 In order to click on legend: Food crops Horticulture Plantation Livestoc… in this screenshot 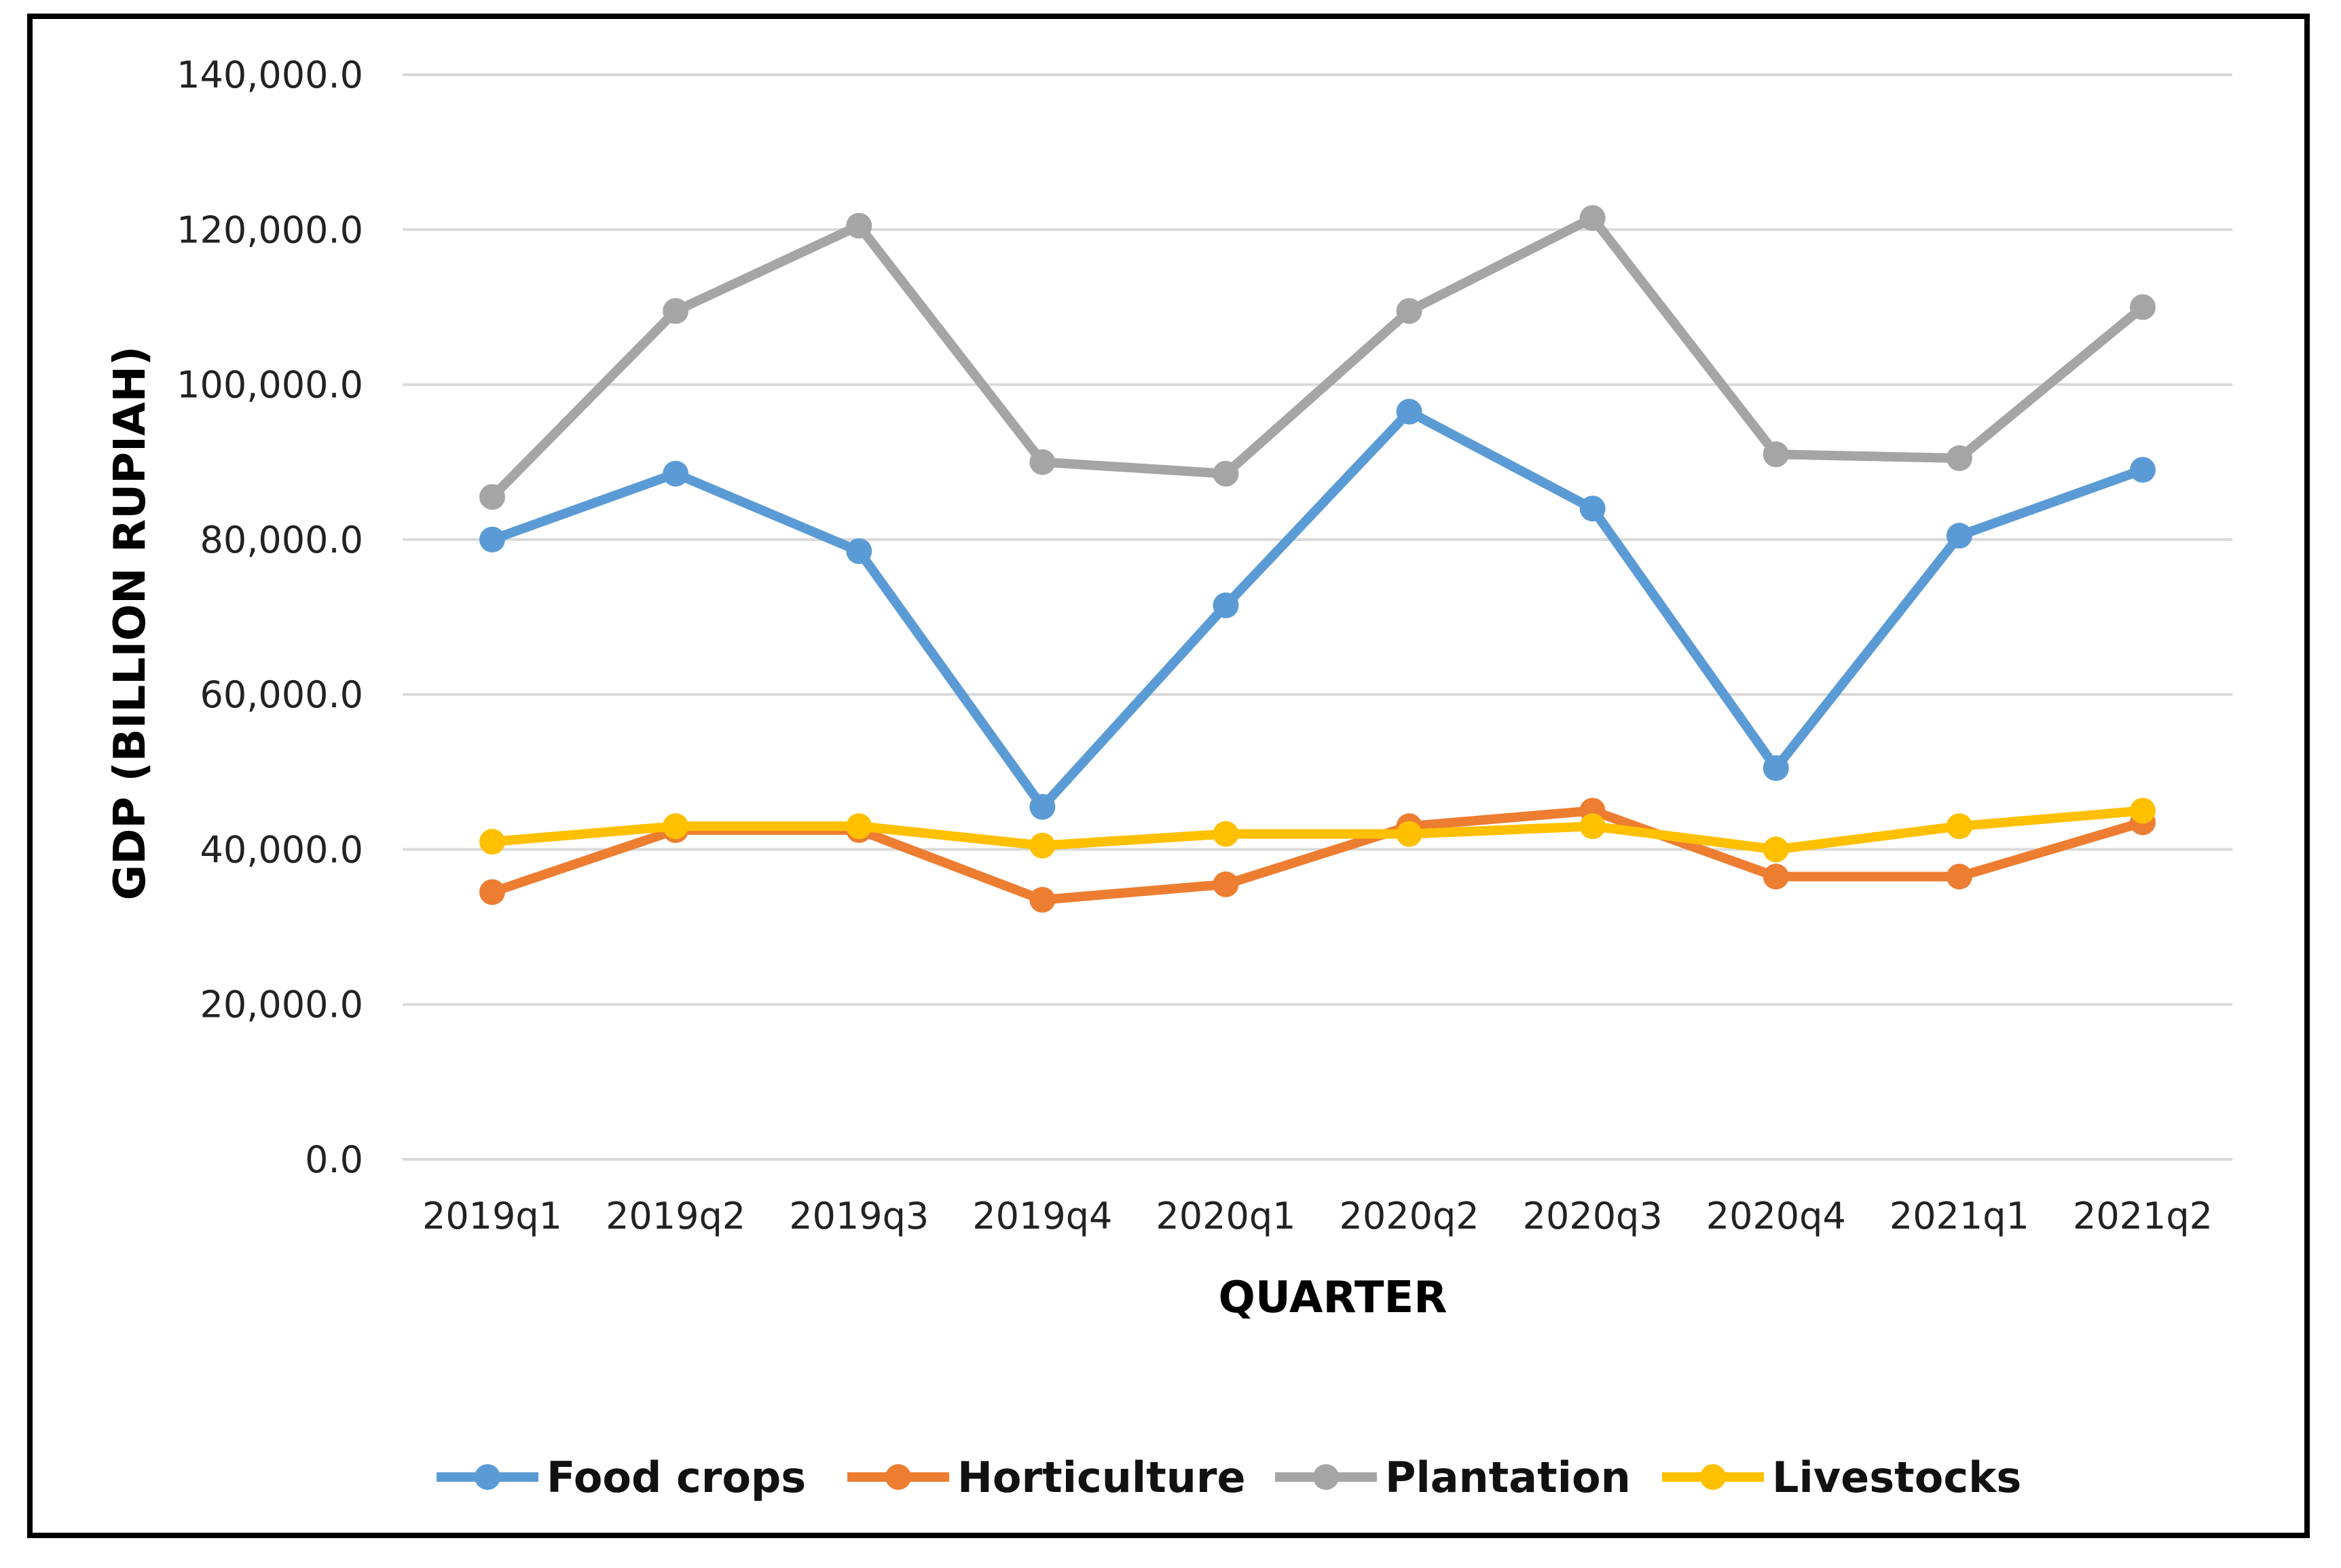, I will do `click(1229, 1478)`.